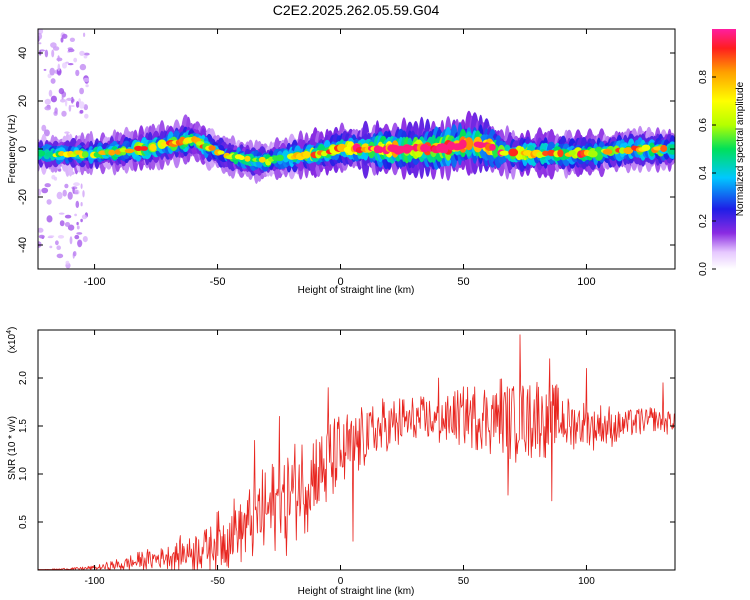 The height and width of the screenshot is (600, 750). I want to click on y-tick-label: 0, so click(23, 149).